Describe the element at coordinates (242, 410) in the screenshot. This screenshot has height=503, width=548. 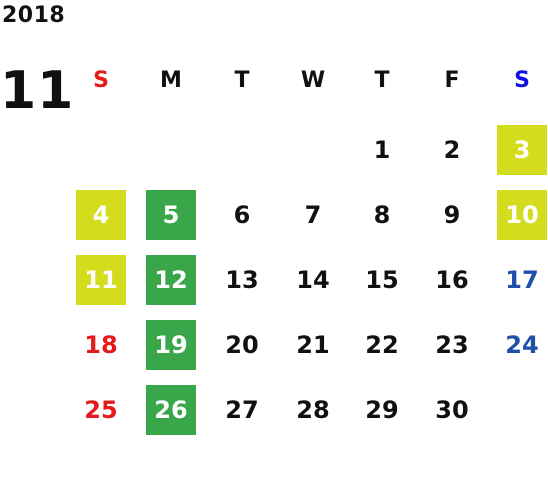
I see `day-cell: 27` at that location.